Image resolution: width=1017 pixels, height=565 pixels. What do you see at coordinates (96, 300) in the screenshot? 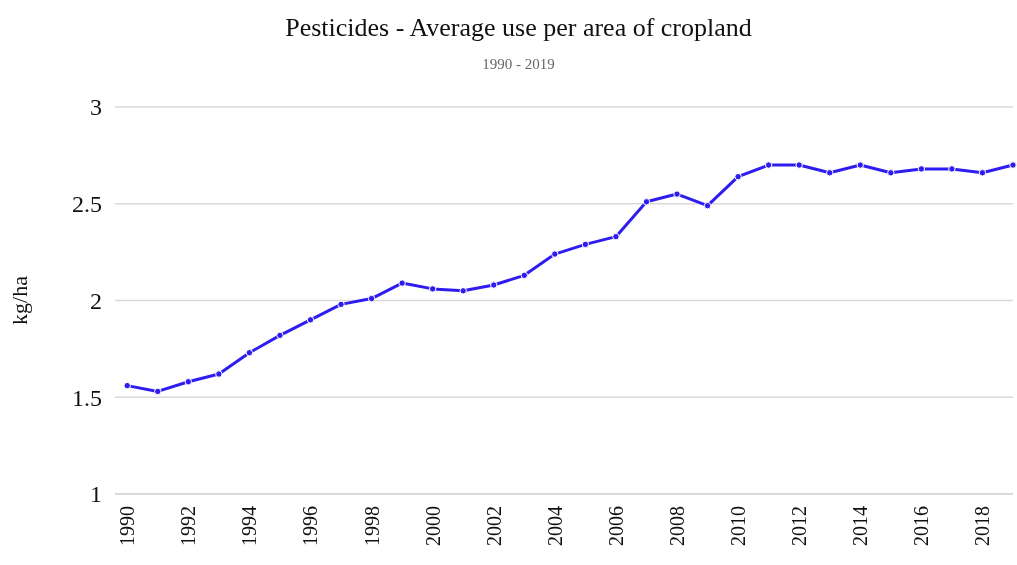
I see `y-tick-label: 2` at bounding box center [96, 300].